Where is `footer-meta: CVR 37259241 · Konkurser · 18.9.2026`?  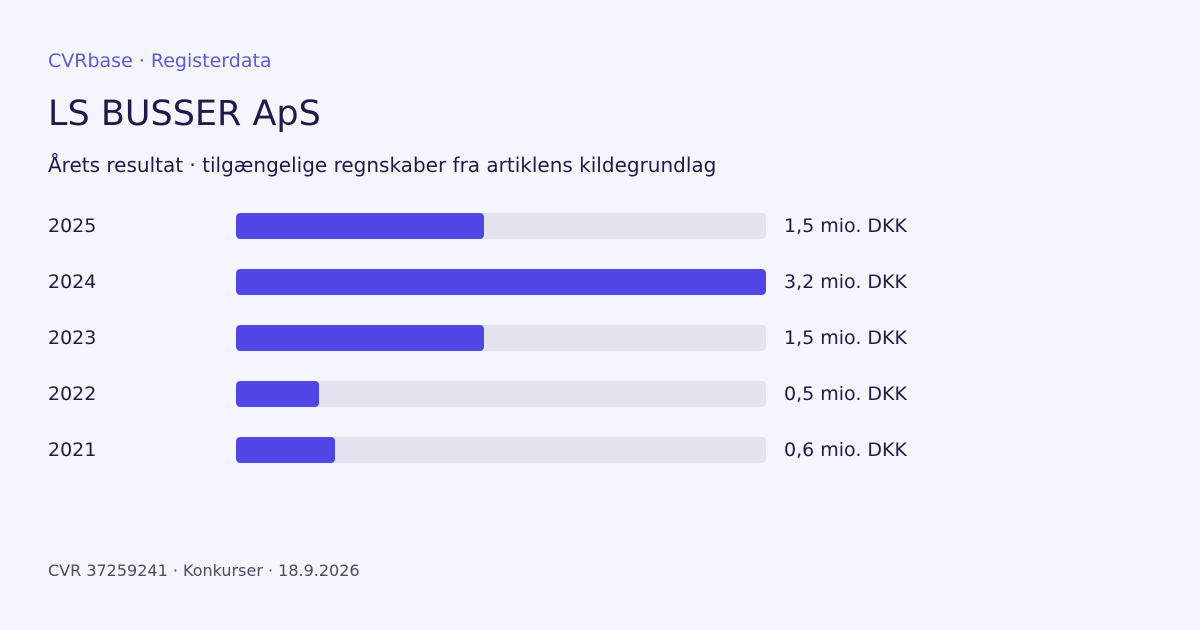 footer-meta: CVR 37259241 · Konkurser · 18.9.2026 is located at coordinates (204, 570).